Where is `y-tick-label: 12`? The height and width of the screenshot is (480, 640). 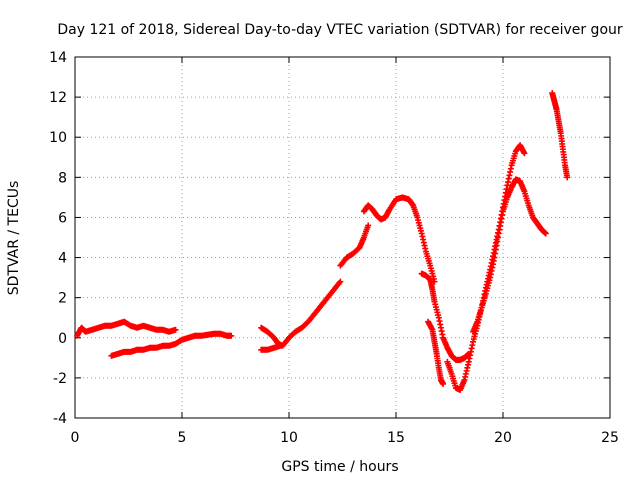 y-tick-label: 12 is located at coordinates (58, 98).